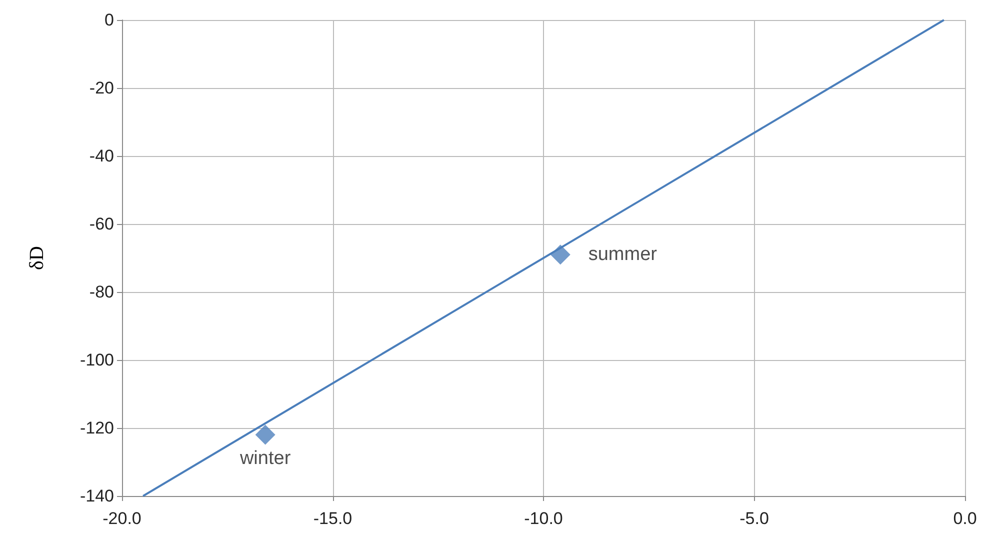 The image size is (987, 548). Describe the element at coordinates (623, 255) in the screenshot. I see `annotation: summer` at that location.